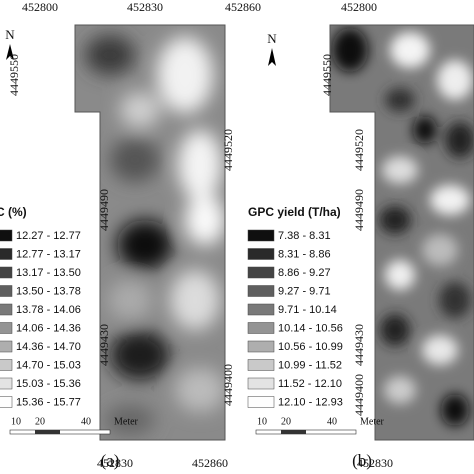 The height and width of the screenshot is (474, 474). Describe the element at coordinates (310, 402) in the screenshot. I see `legend-item: 12.10 - 12.93` at that location.